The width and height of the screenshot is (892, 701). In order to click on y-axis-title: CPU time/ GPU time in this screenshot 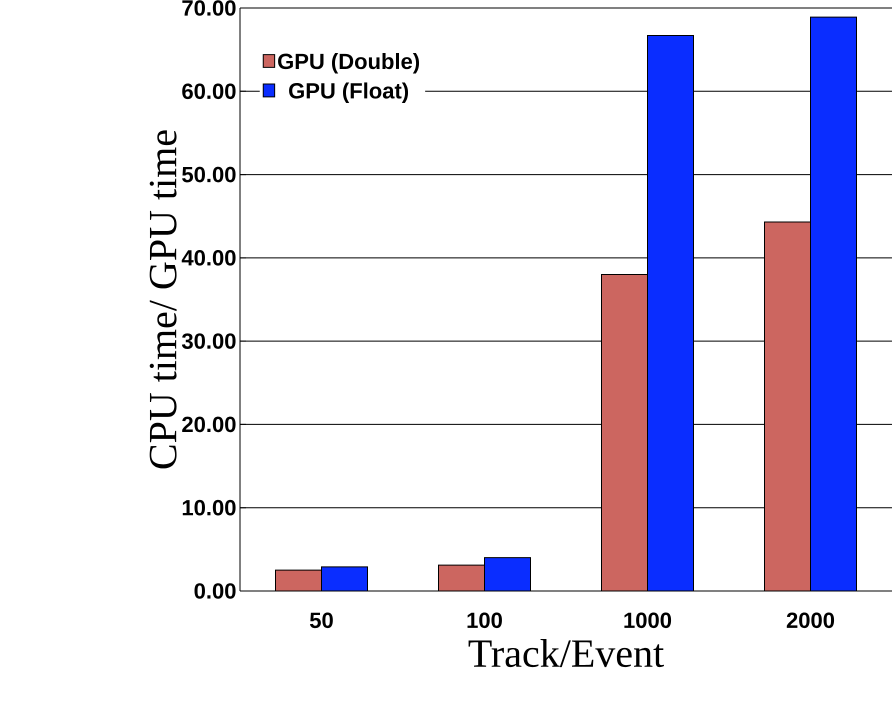, I will do `click(163, 299)`.